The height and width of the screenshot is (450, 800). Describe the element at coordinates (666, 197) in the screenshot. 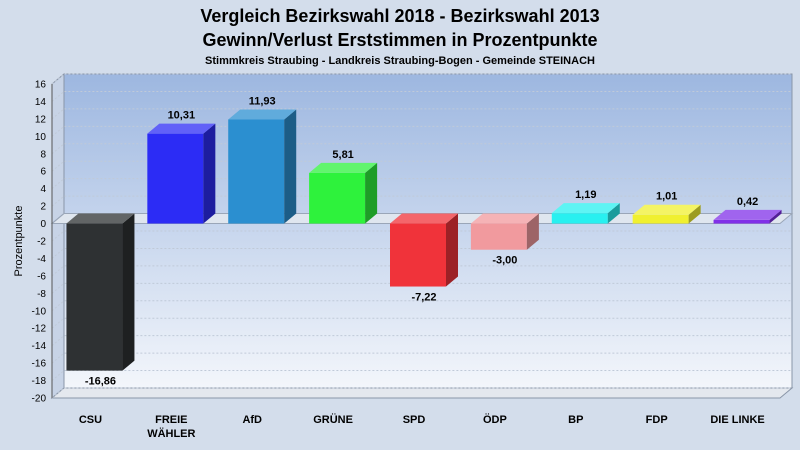

I see `value-label: 1,01` at that location.